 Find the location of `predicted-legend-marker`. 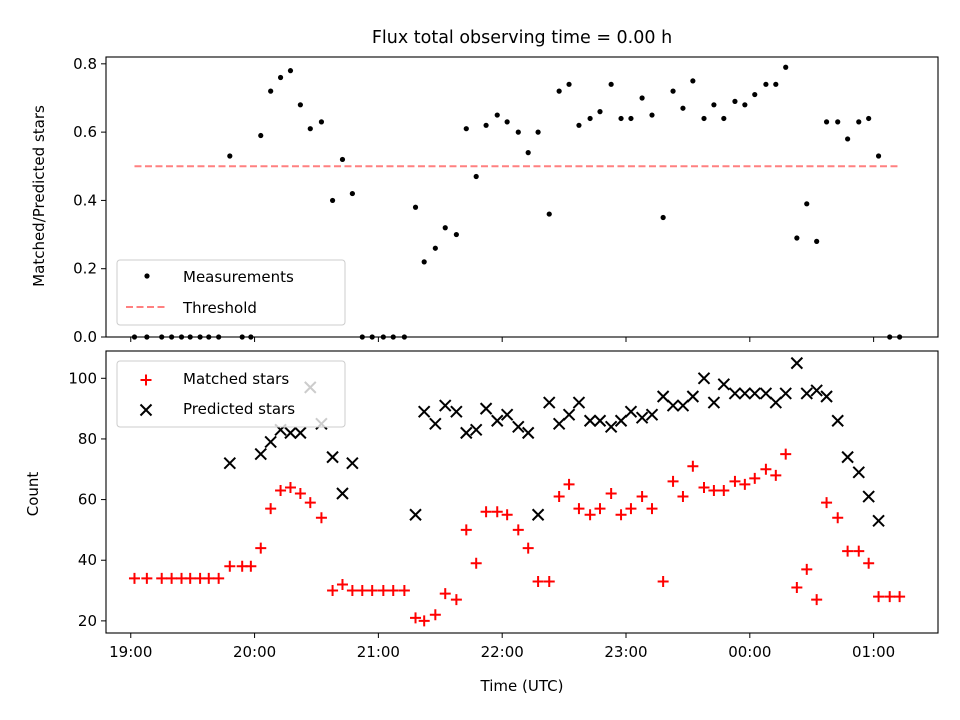

predicted-legend-marker is located at coordinates (146, 410).